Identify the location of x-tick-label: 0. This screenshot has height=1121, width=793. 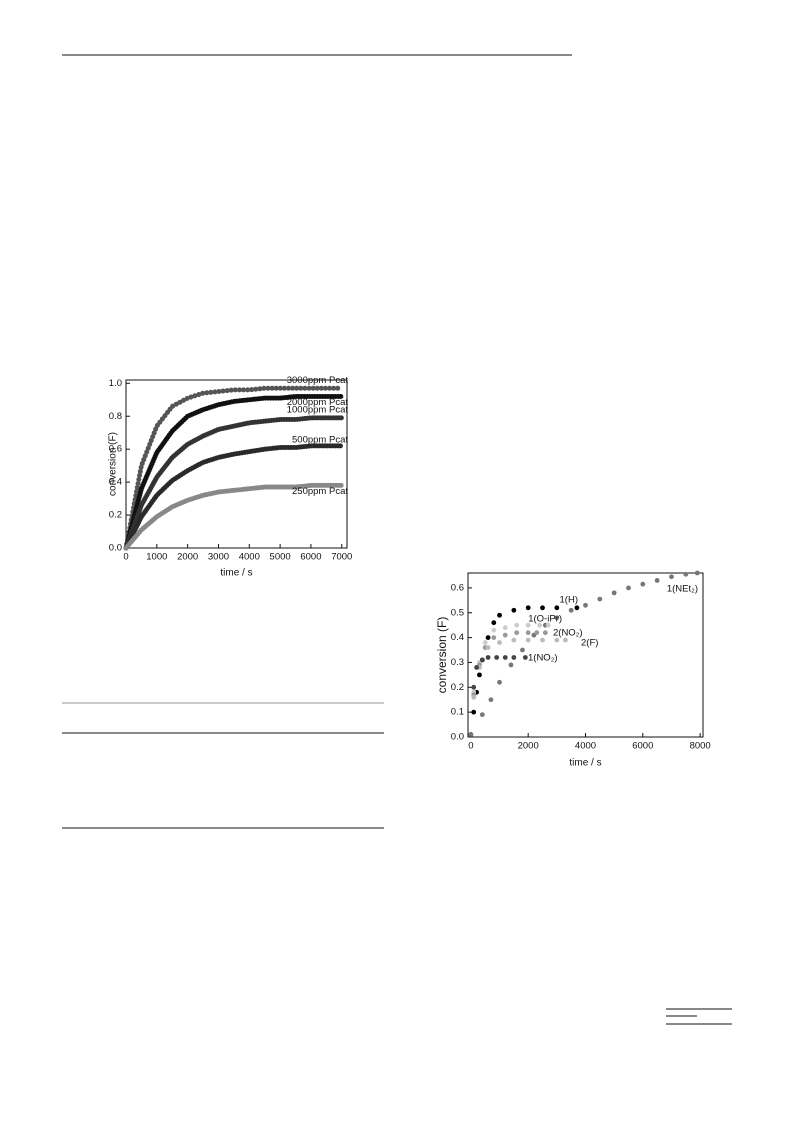
(125, 557).